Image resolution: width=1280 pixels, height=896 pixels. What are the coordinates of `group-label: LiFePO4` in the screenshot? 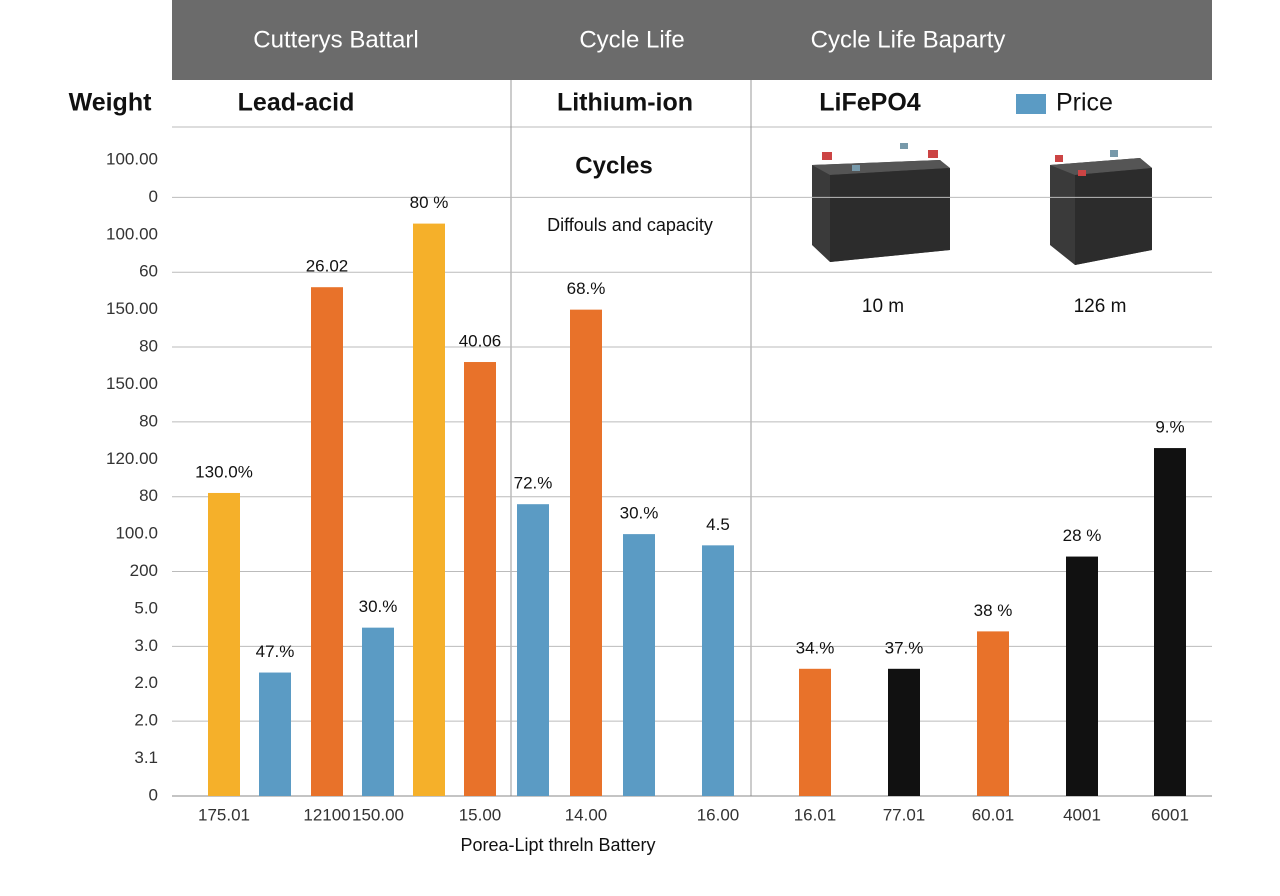 It's located at (870, 103).